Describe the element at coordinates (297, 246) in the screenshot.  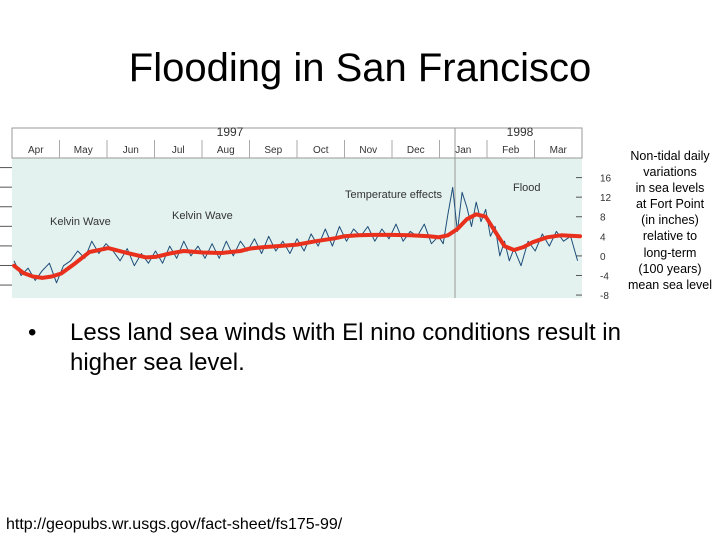
I see `smoothed-trend-line` at that location.